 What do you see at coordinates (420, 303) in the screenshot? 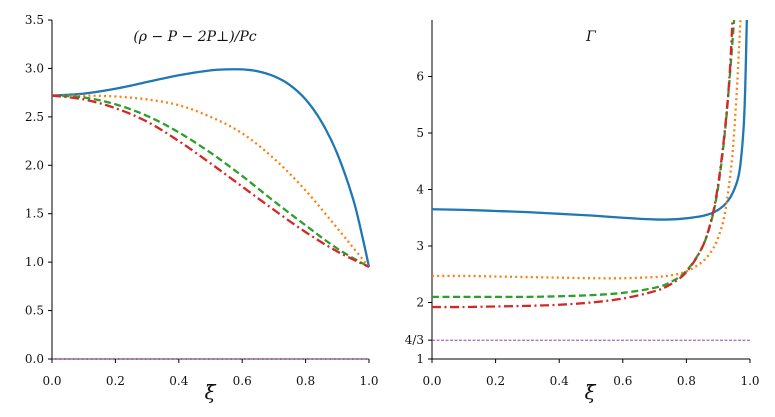
I see `y-tick-label: 2` at bounding box center [420, 303].